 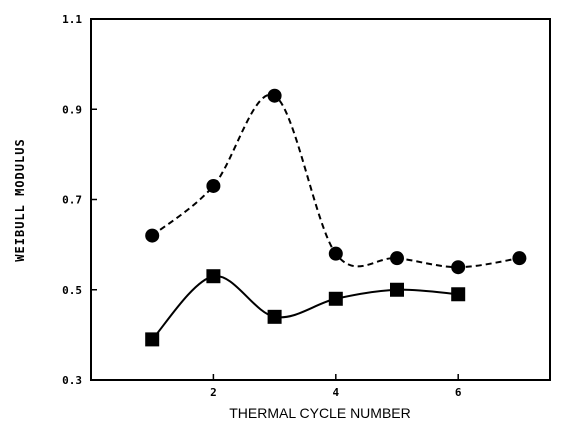 What do you see at coordinates (72, 109) in the screenshot?
I see `y-tick-label: 0.9` at bounding box center [72, 109].